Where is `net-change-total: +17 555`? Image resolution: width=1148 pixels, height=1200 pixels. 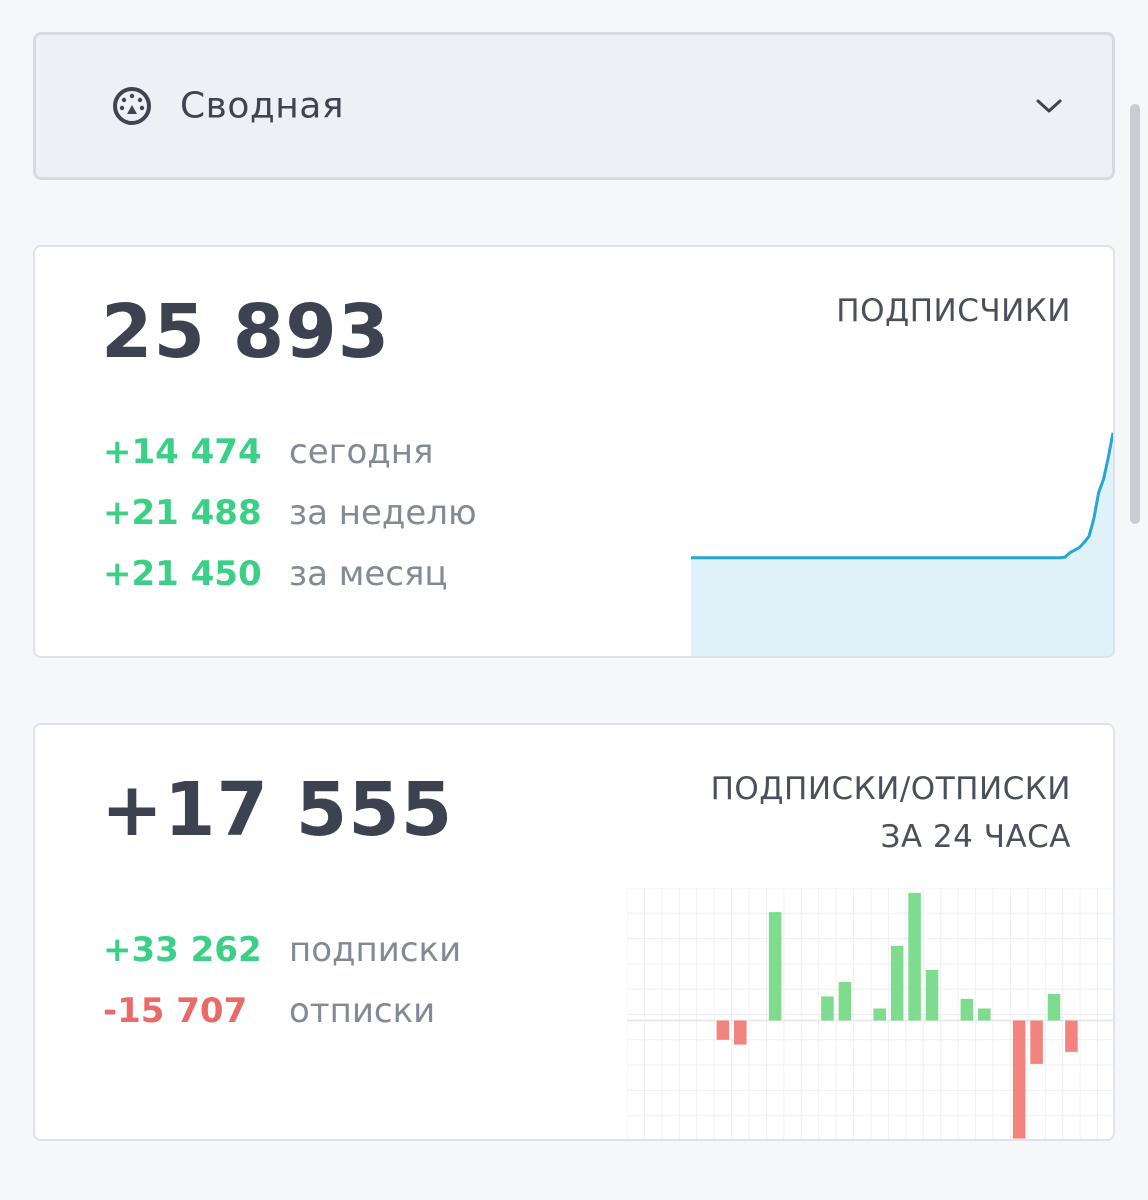
net-change-total: +17 555 is located at coordinates (277, 810).